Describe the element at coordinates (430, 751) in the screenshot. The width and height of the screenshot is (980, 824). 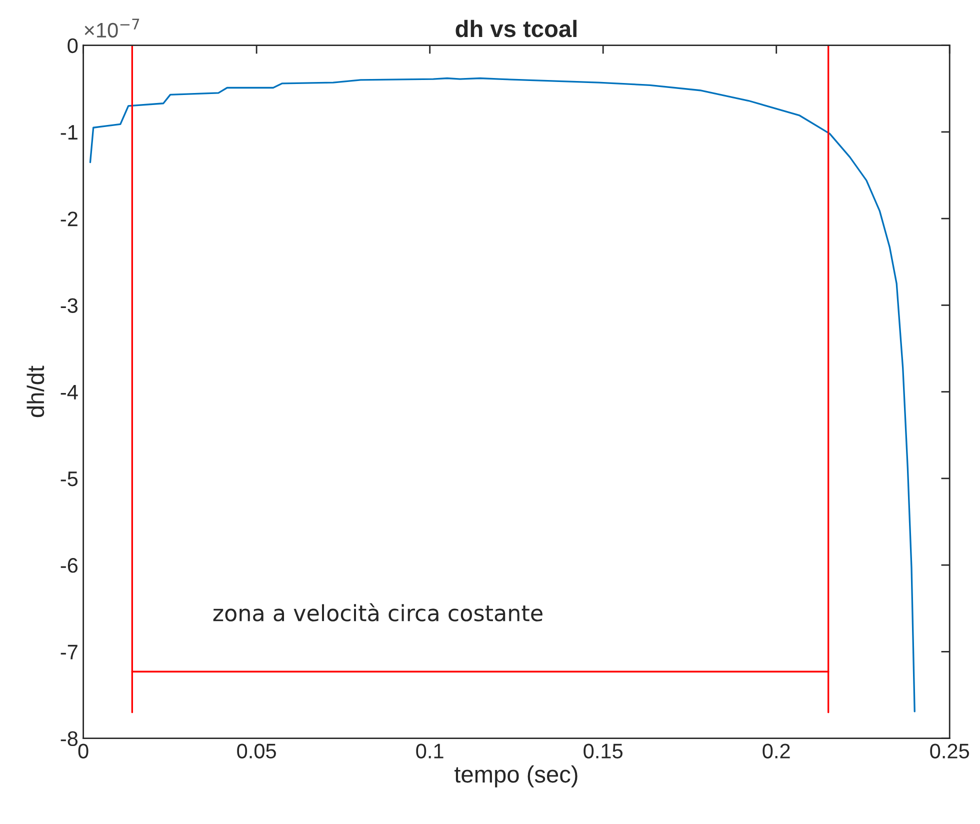
I see `x-tick-label: 0.1` at that location.